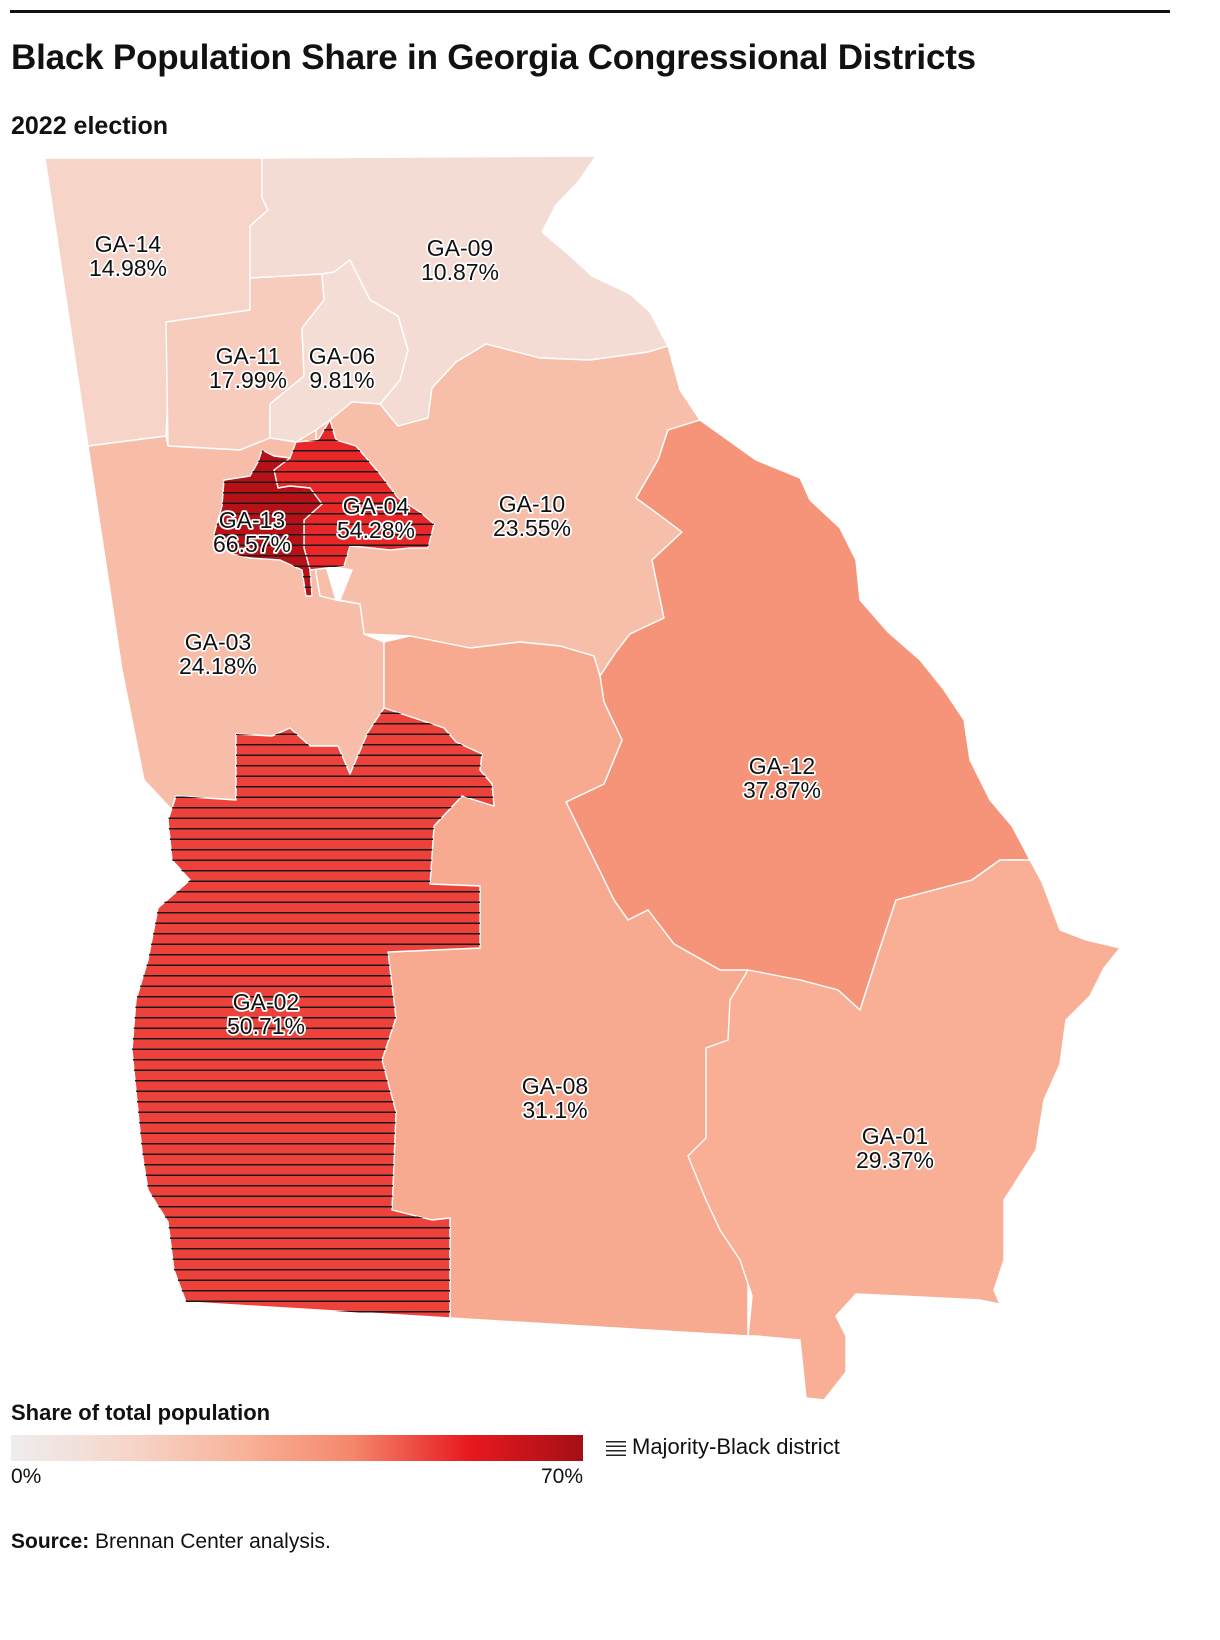 This screenshot has width=1220, height=1640. Describe the element at coordinates (266, 1014) in the screenshot. I see `district-label-ga-02: GA-02 50.71%` at that location.